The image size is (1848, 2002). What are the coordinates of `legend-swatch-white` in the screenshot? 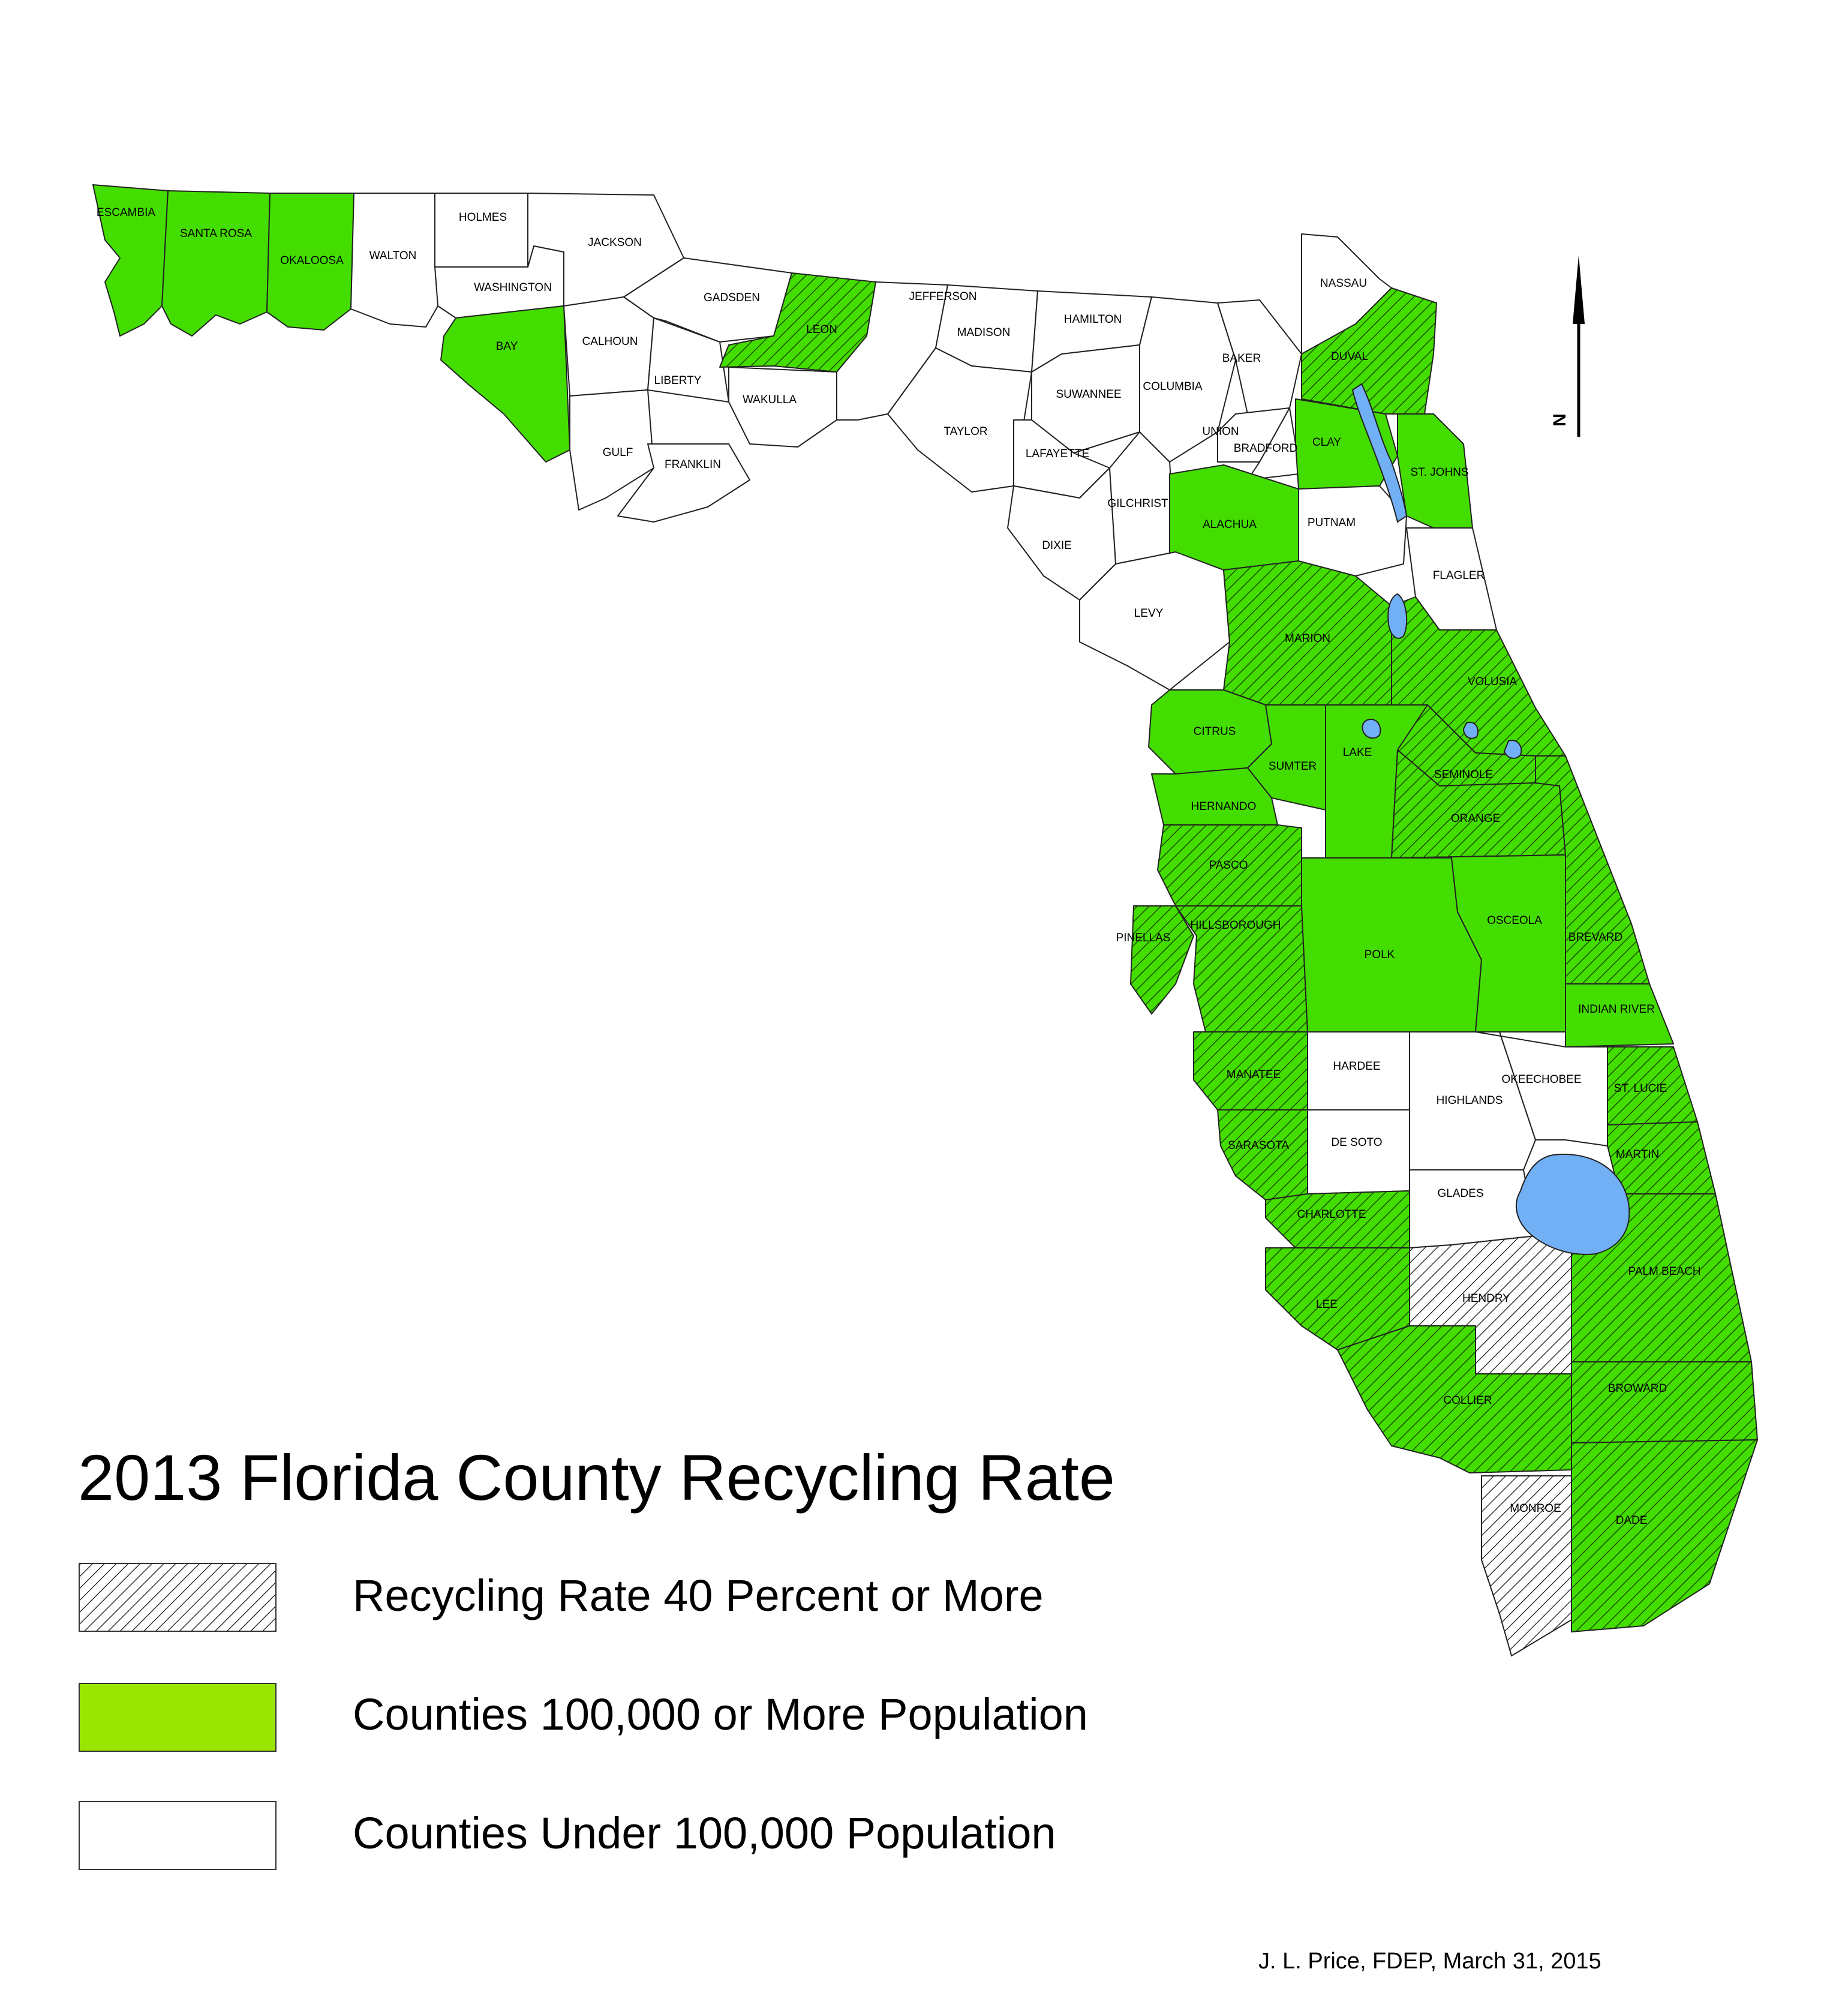 It's located at (178, 1835).